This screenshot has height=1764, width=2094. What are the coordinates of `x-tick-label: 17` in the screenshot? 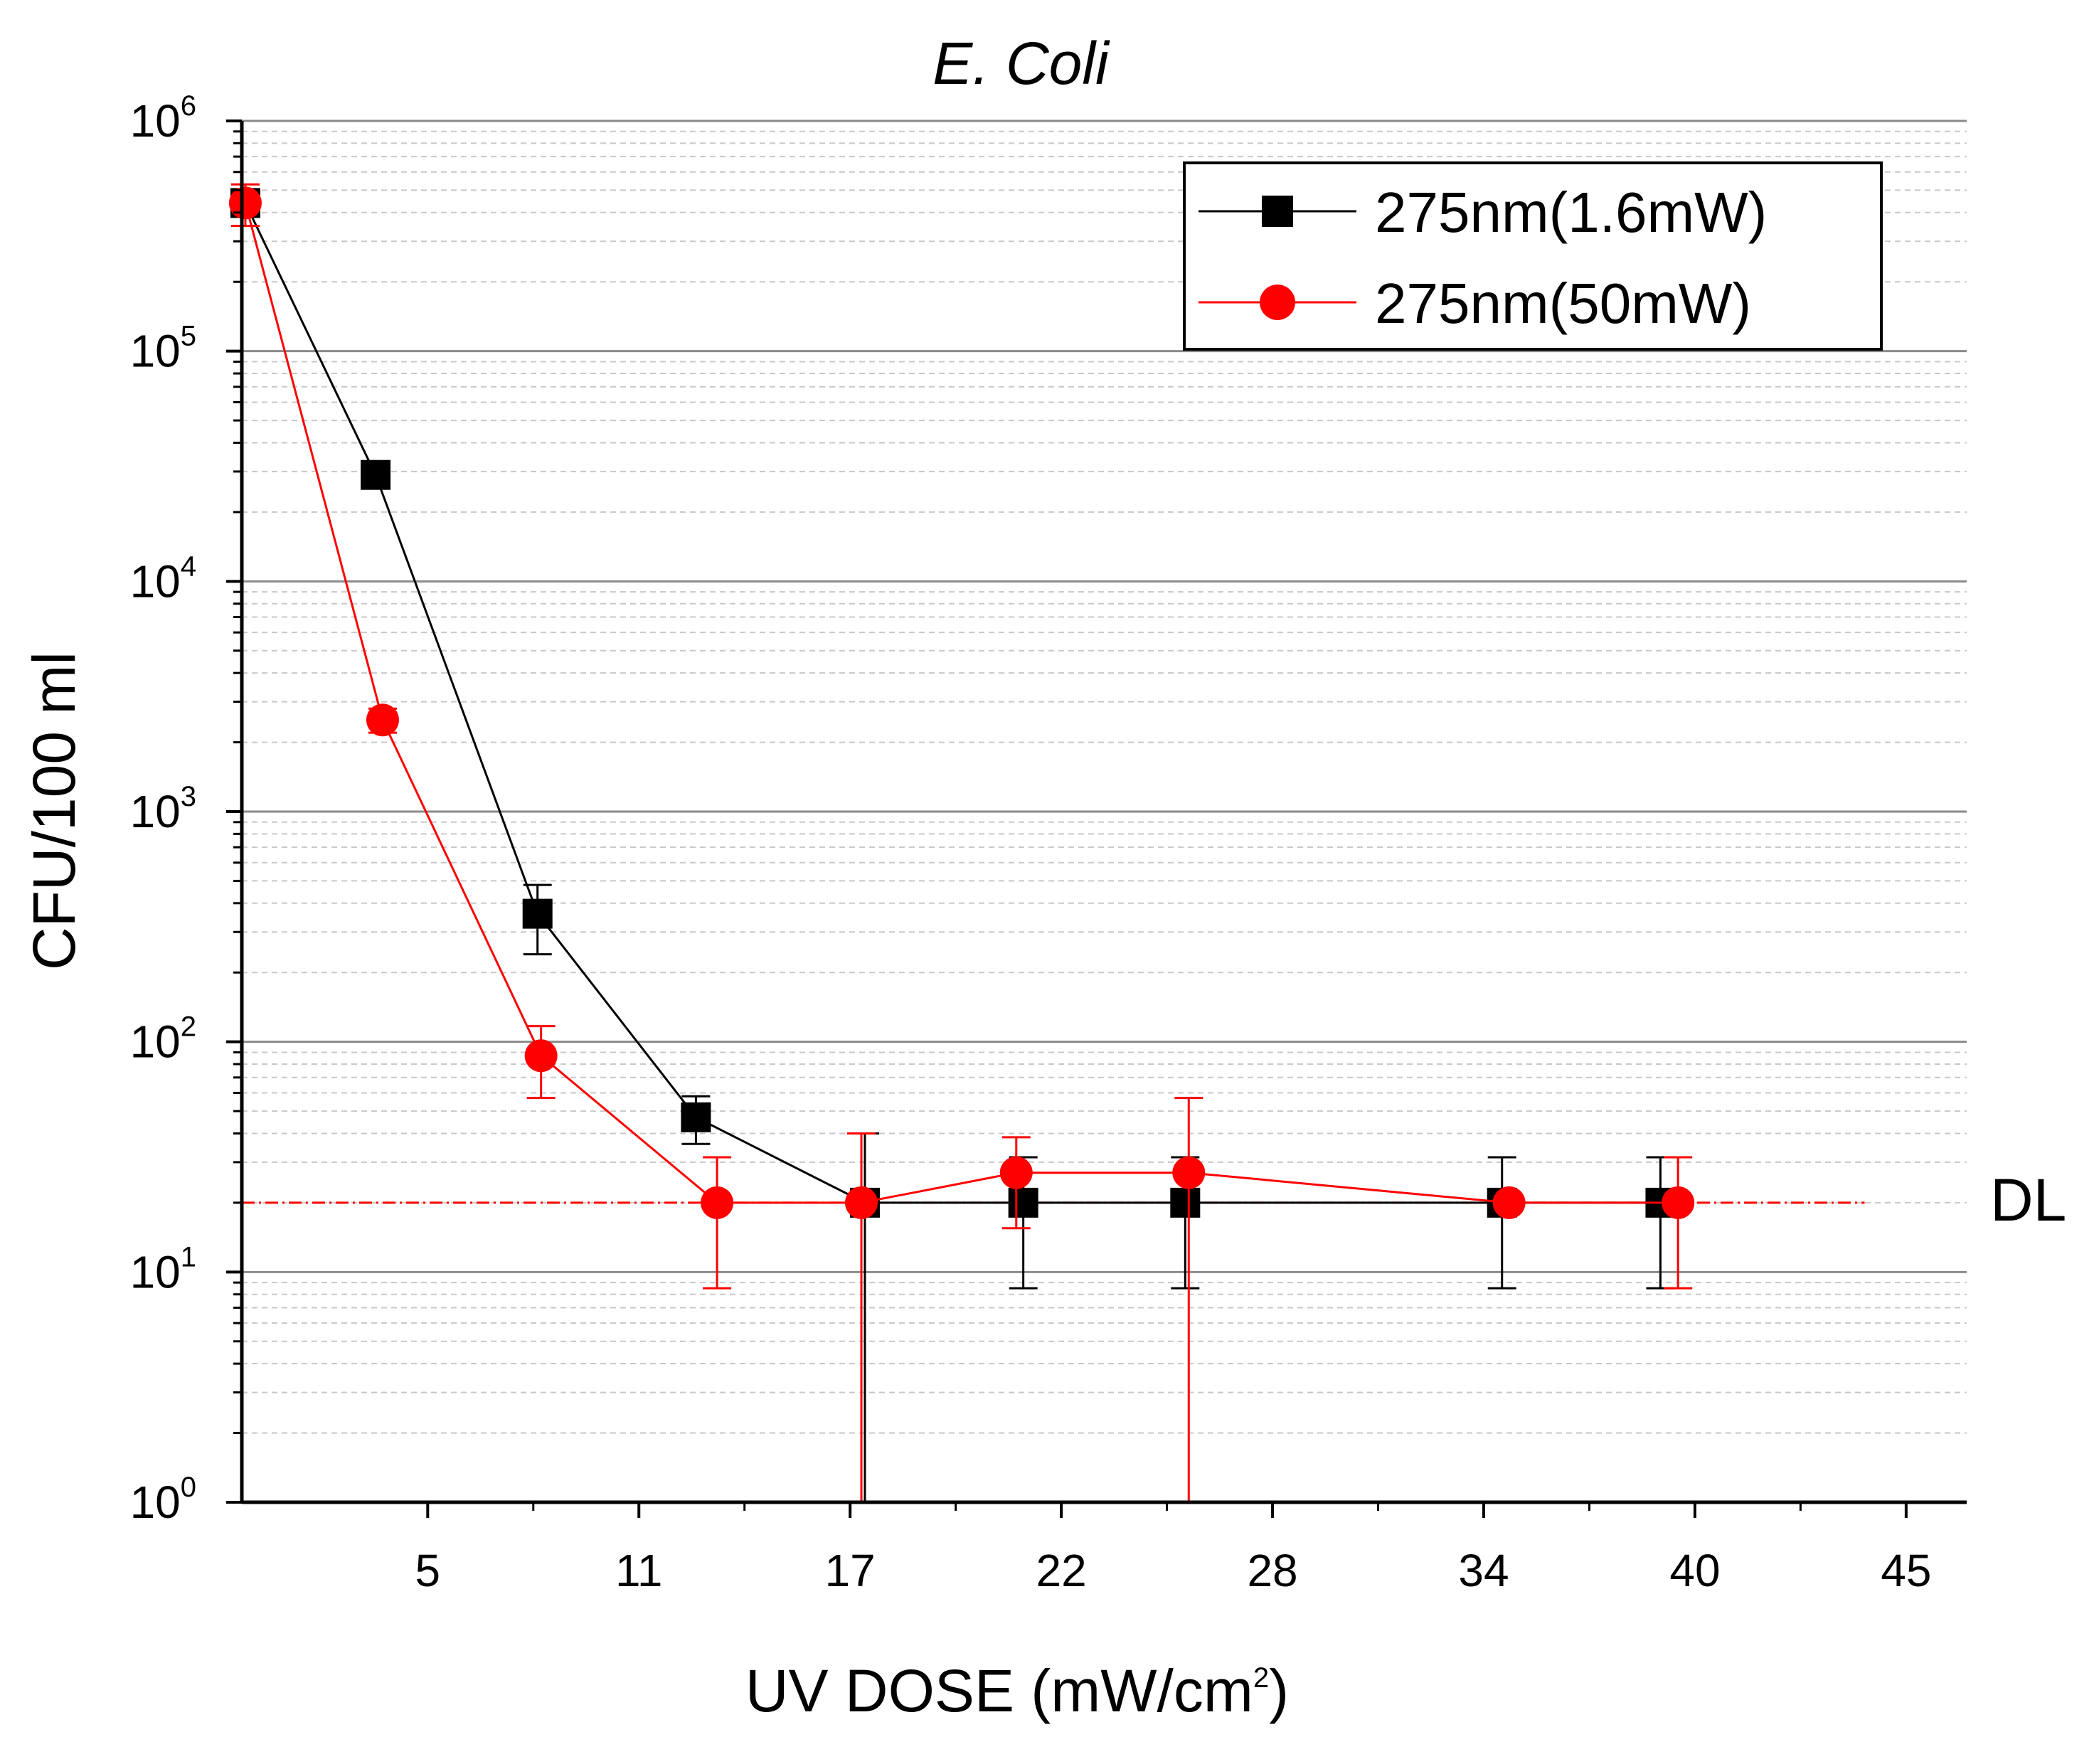 It's located at (850, 1570).